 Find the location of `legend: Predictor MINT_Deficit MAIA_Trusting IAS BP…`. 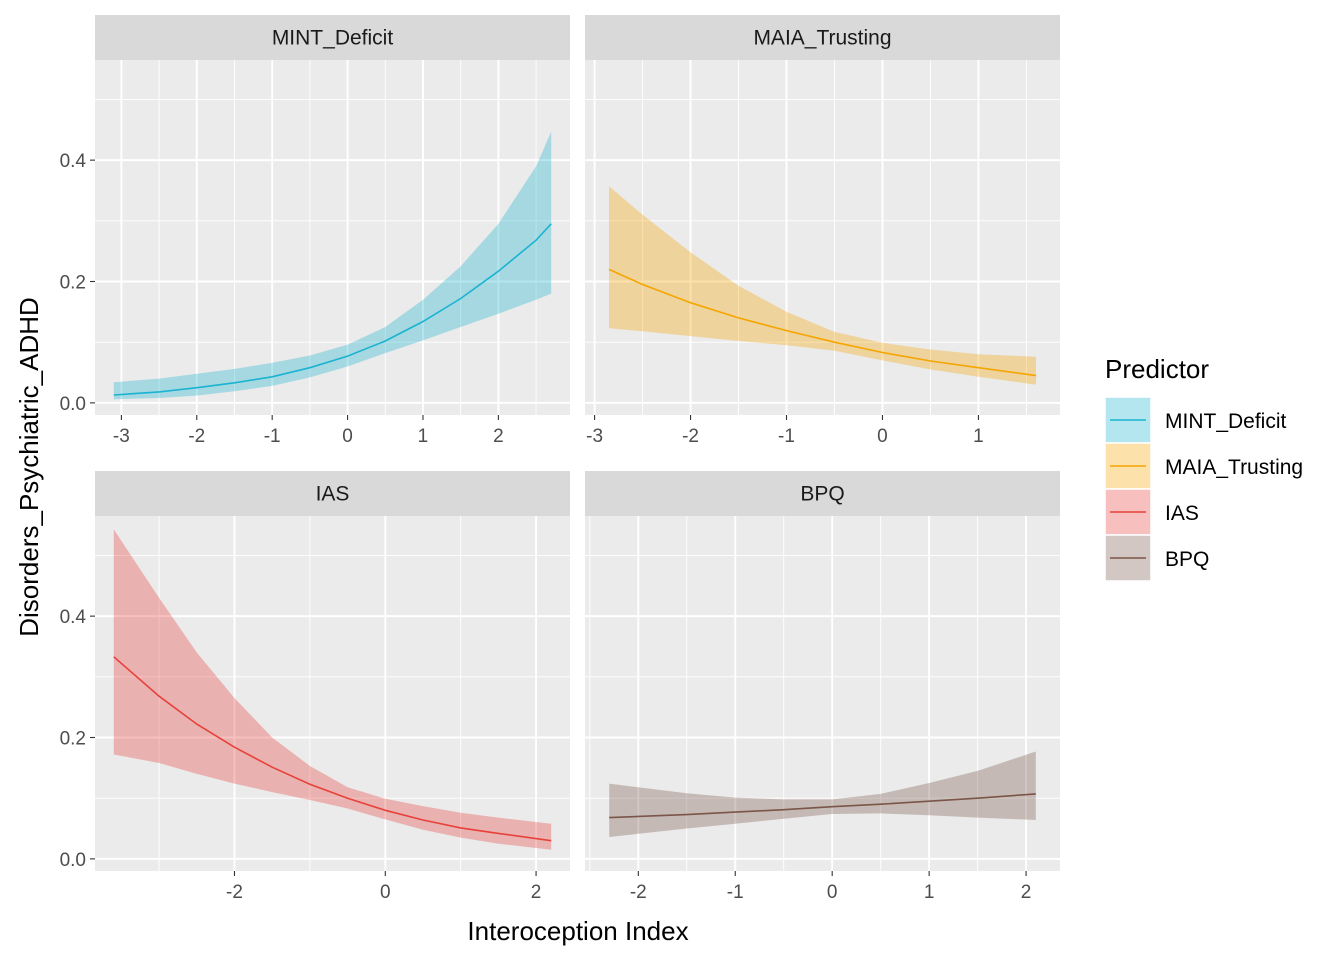

legend: Predictor MINT_Deficit MAIA_Trusting IAS BP… is located at coordinates (1203, 468).